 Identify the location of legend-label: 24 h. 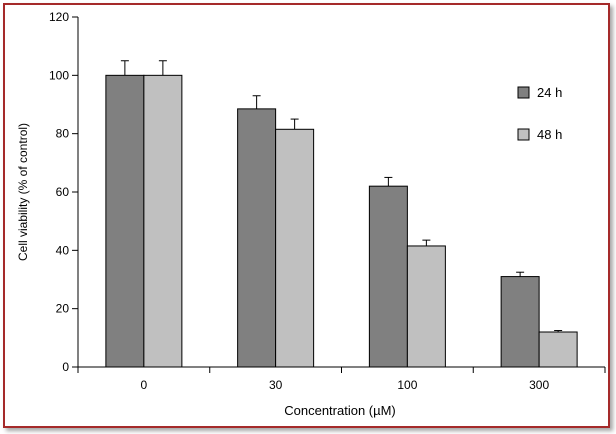
(549, 92).